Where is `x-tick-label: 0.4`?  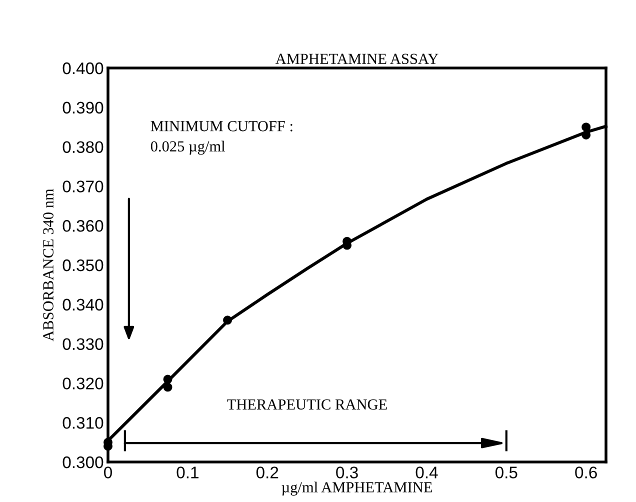 x-tick-label: 0.4 is located at coordinates (427, 472).